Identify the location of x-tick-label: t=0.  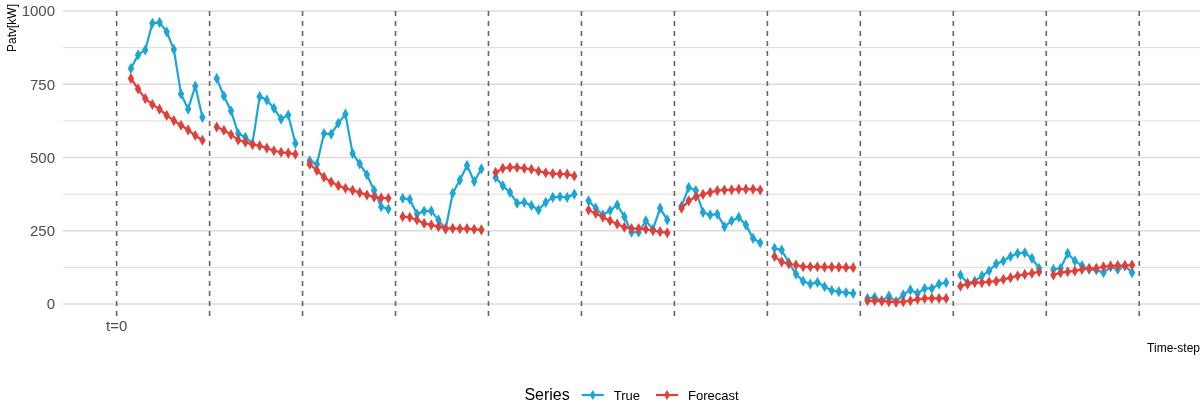
(116, 325).